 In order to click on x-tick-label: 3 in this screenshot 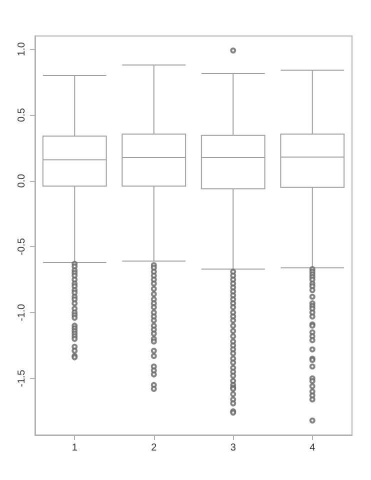, I will do `click(233, 448)`.